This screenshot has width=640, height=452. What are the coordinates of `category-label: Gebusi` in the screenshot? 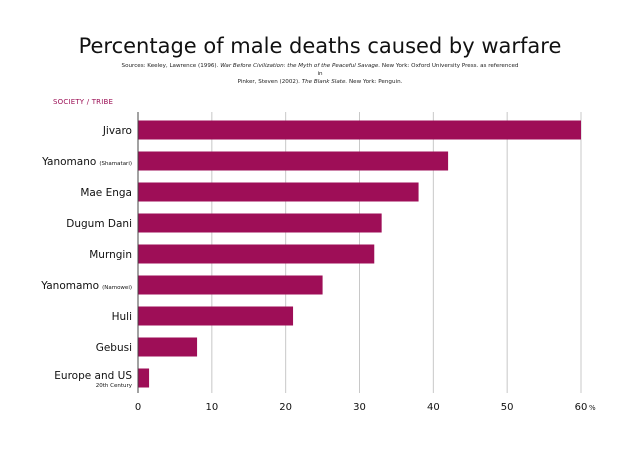 It's located at (114, 348).